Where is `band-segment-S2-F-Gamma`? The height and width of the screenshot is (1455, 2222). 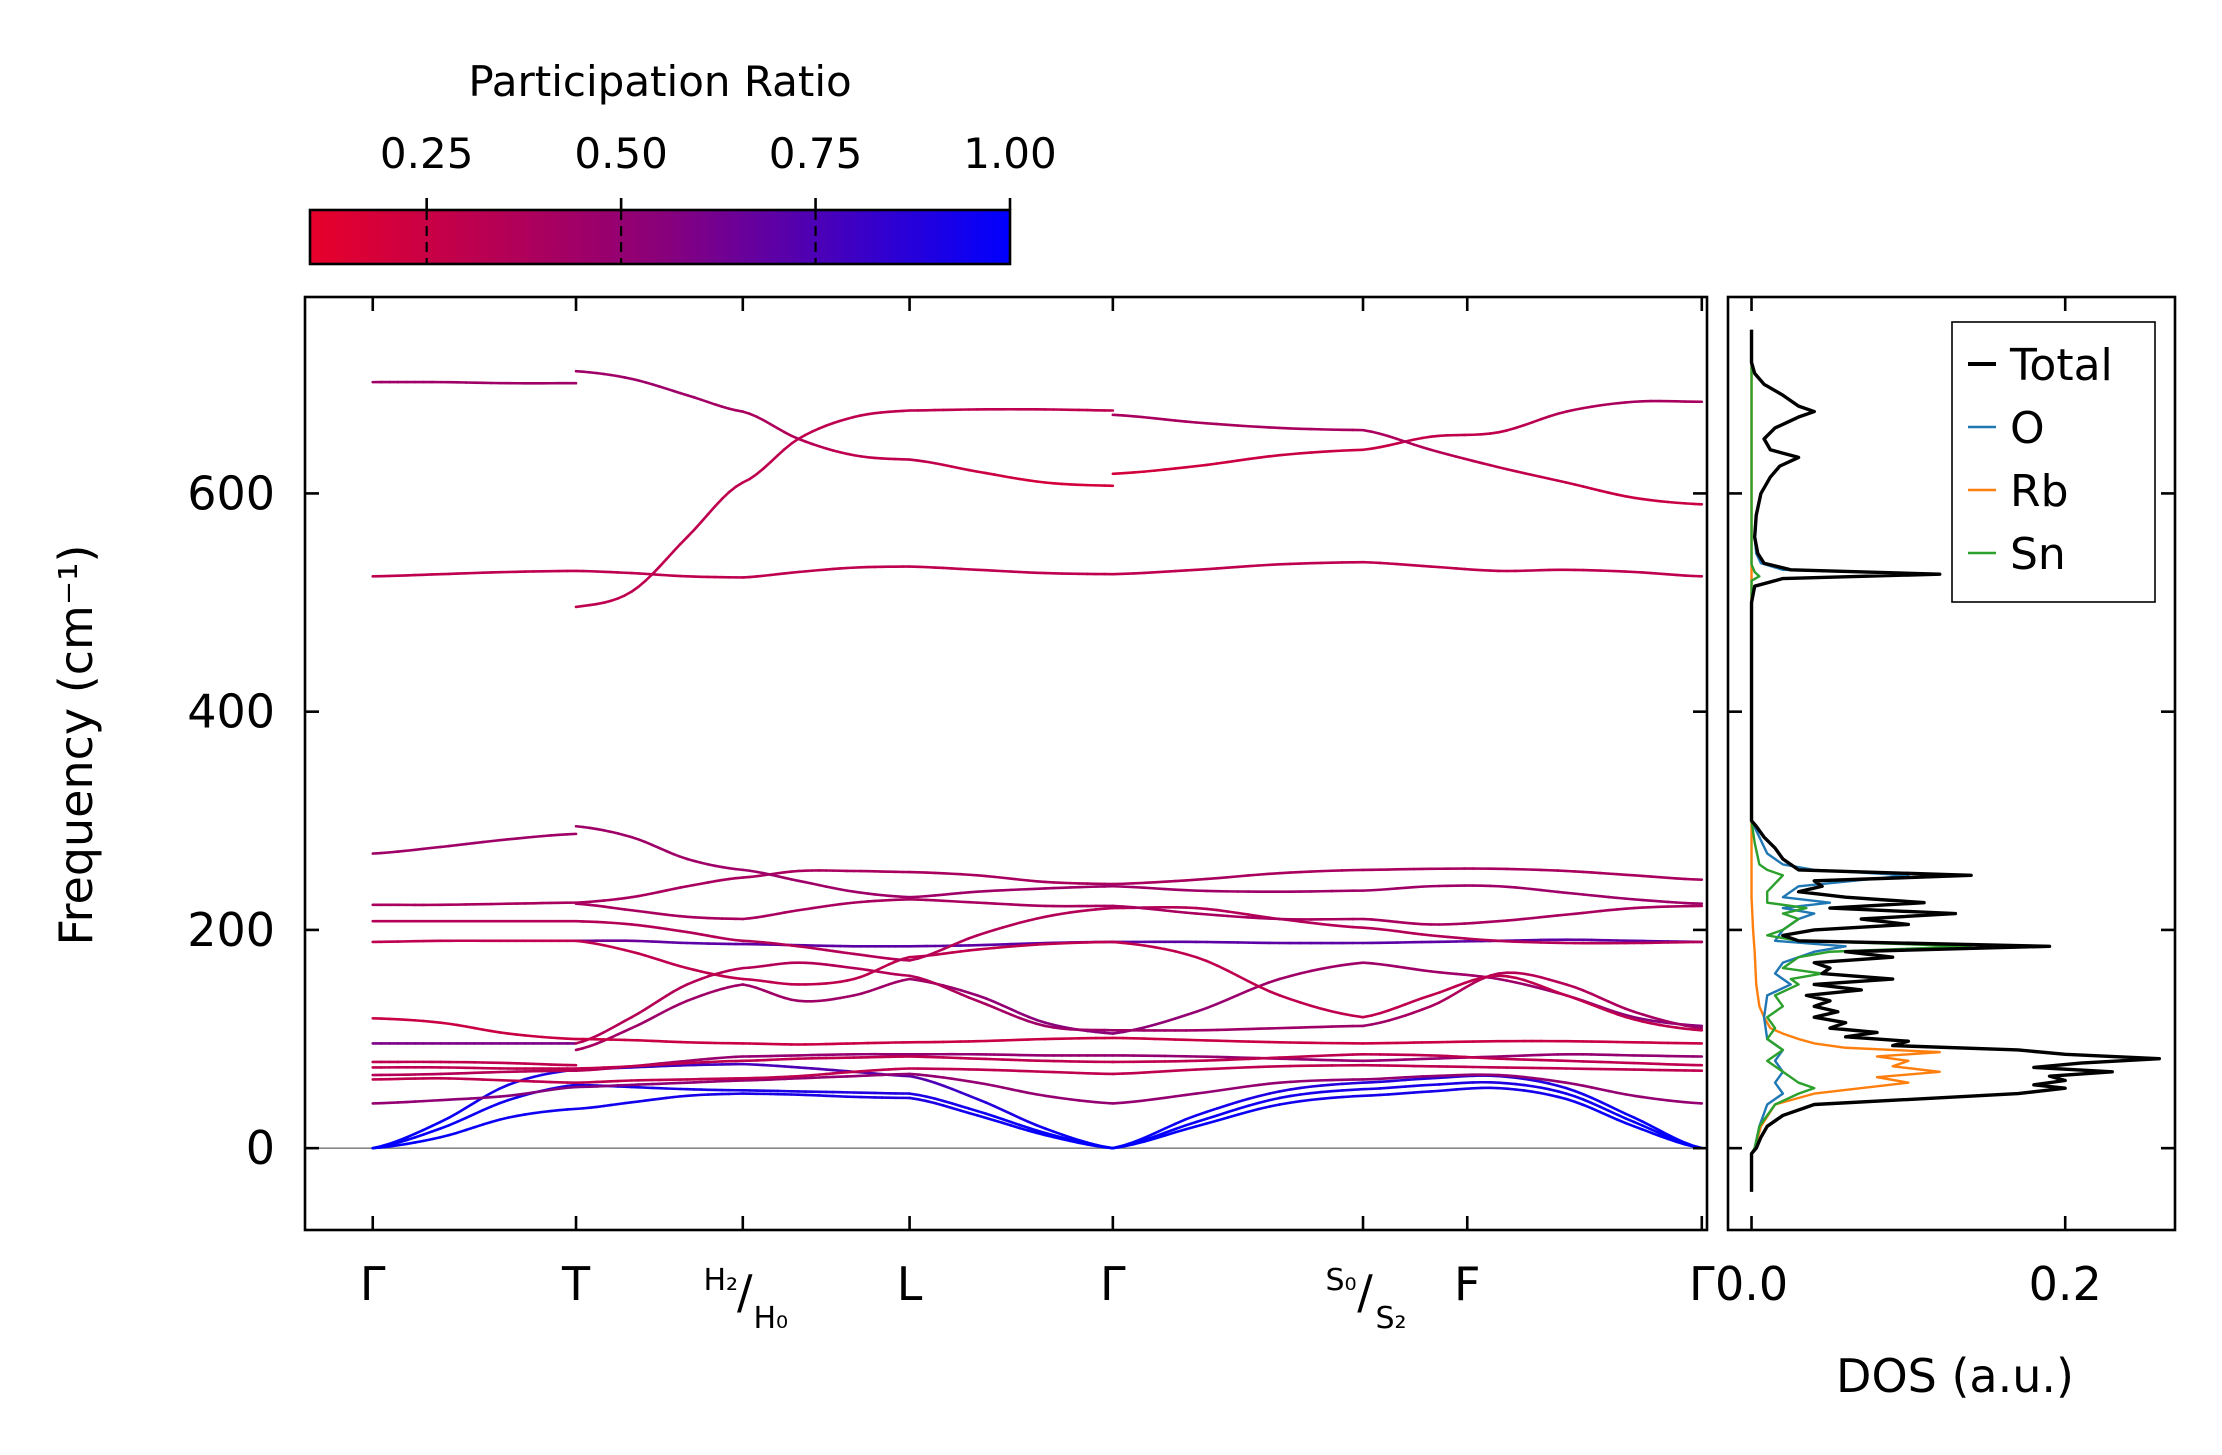 band-segment-S2-F-Gamma is located at coordinates (1532, 774).